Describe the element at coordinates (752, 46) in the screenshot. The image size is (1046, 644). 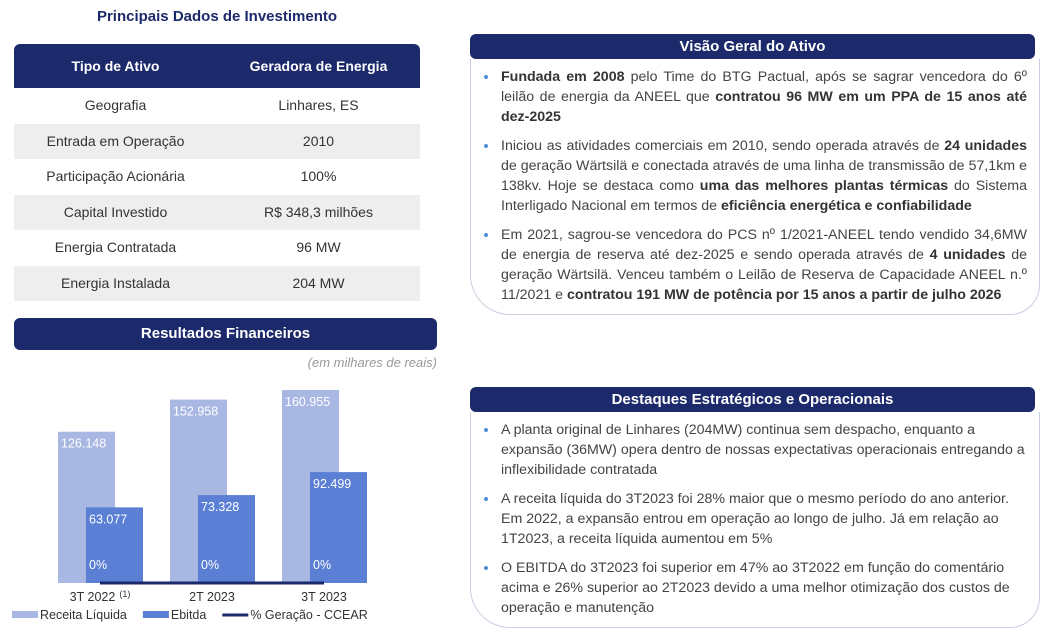
I see `panel-header: Visão Geral do Ativo` at that location.